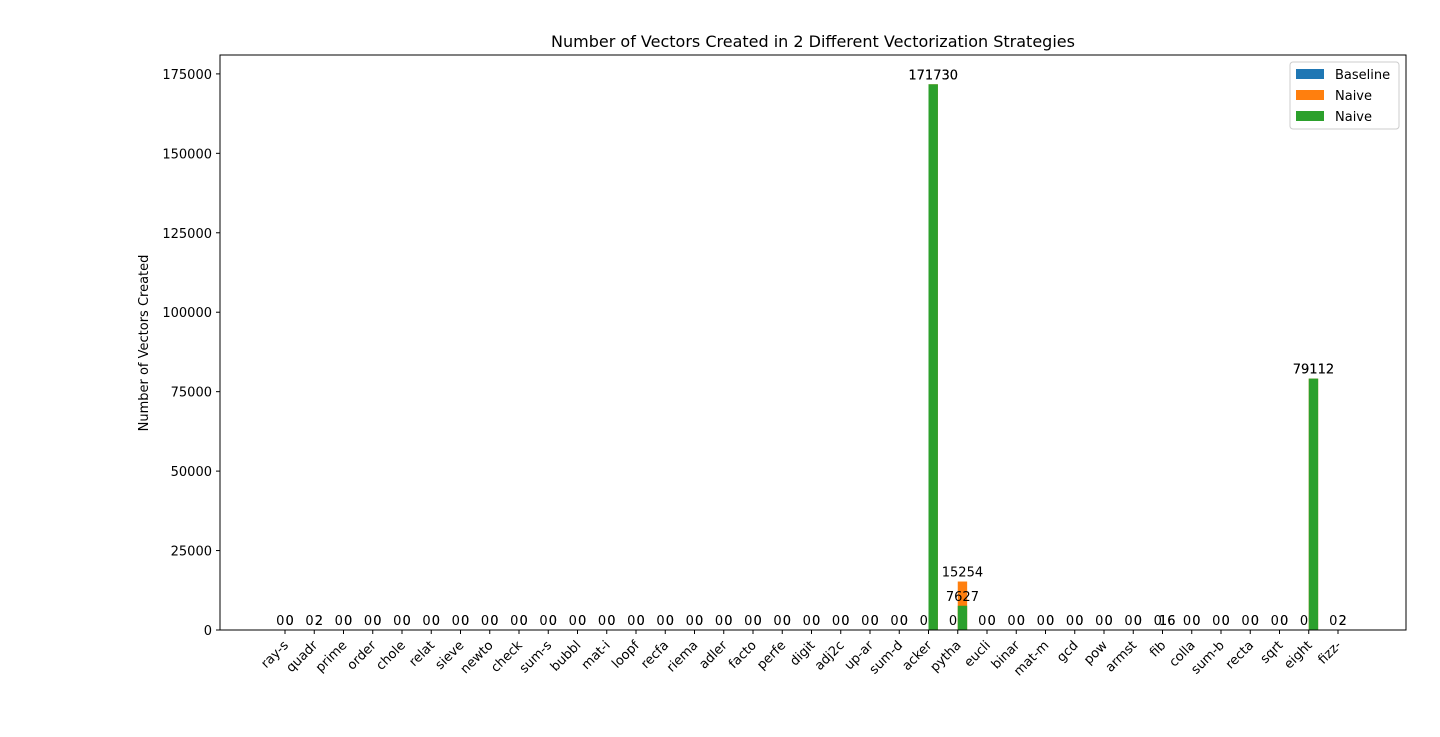 The width and height of the screenshot is (1440, 737). What do you see at coordinates (933, 75) in the screenshot?
I see `data-label: 171730` at bounding box center [933, 75].